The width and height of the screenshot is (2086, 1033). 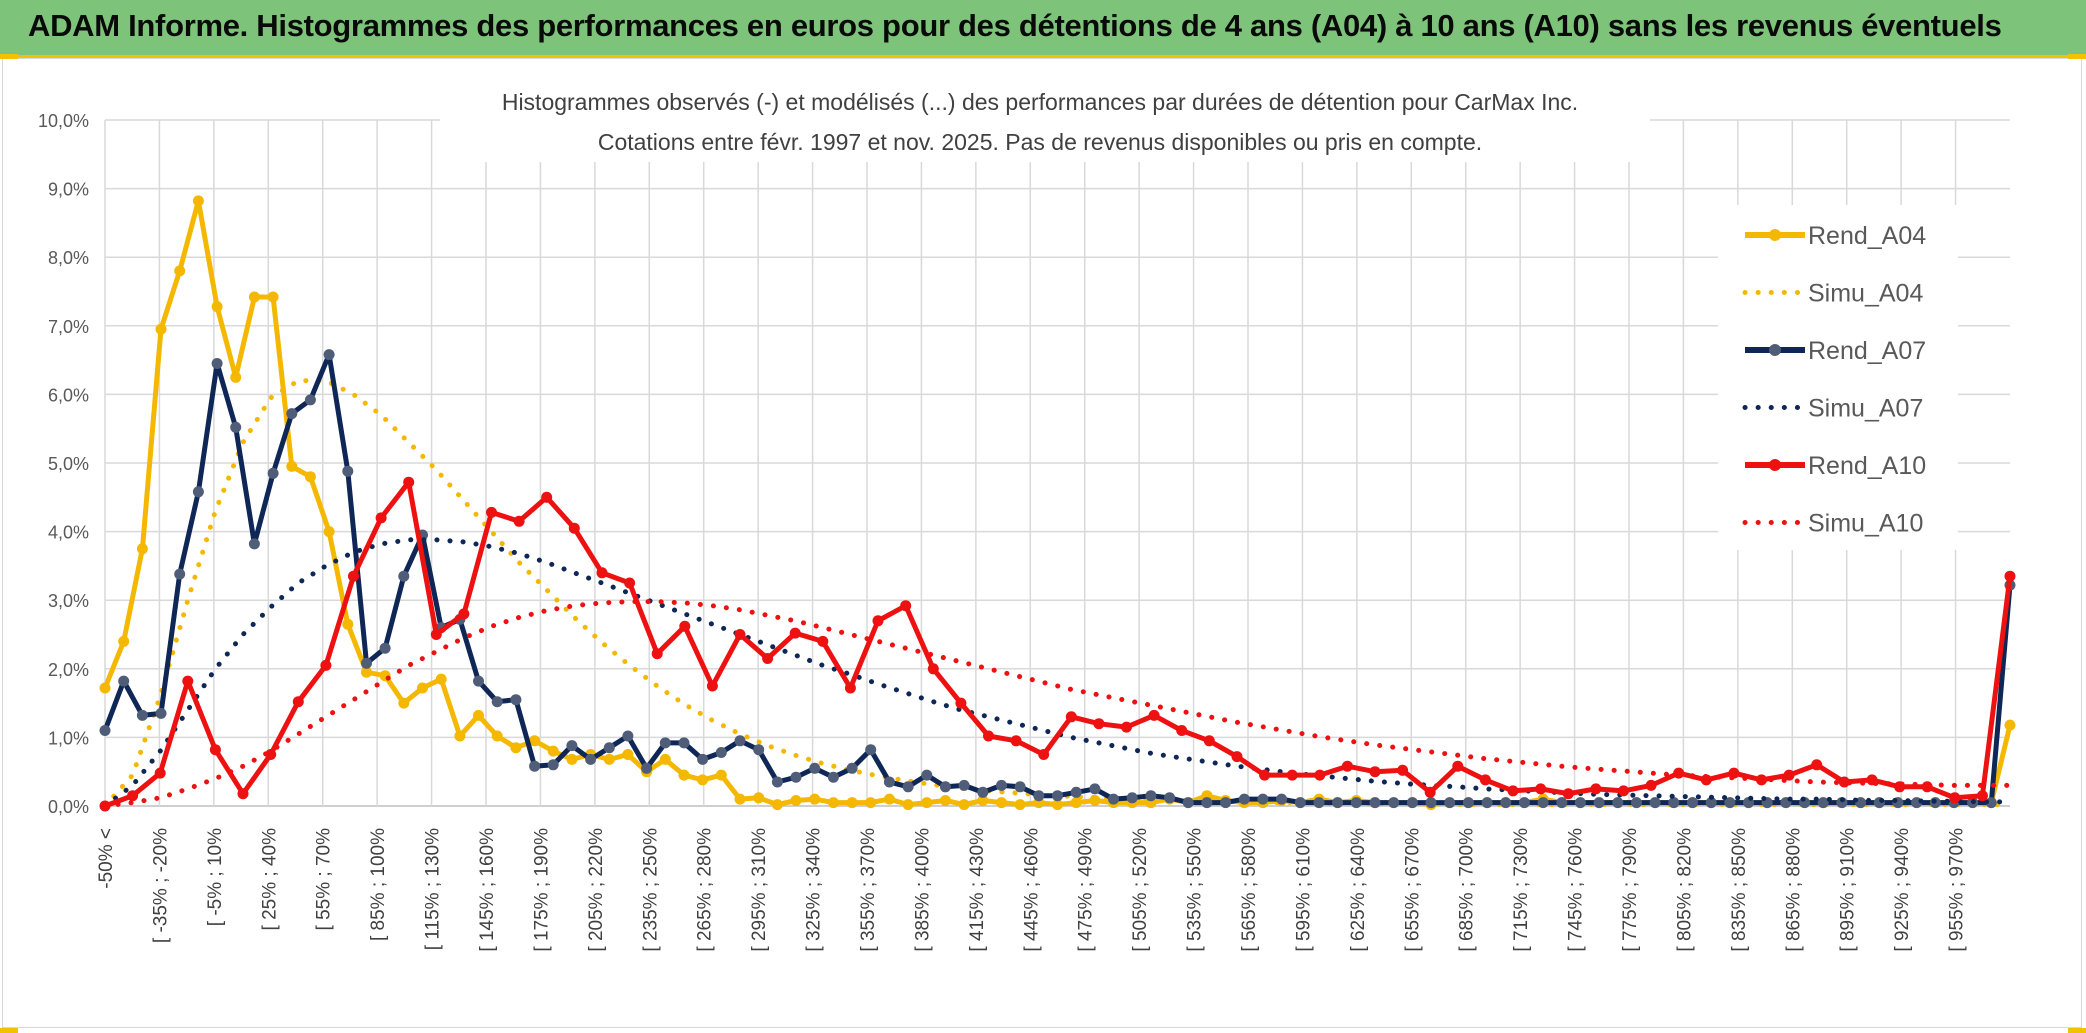 I want to click on corner-accent-top-right, so click(x=2077, y=56).